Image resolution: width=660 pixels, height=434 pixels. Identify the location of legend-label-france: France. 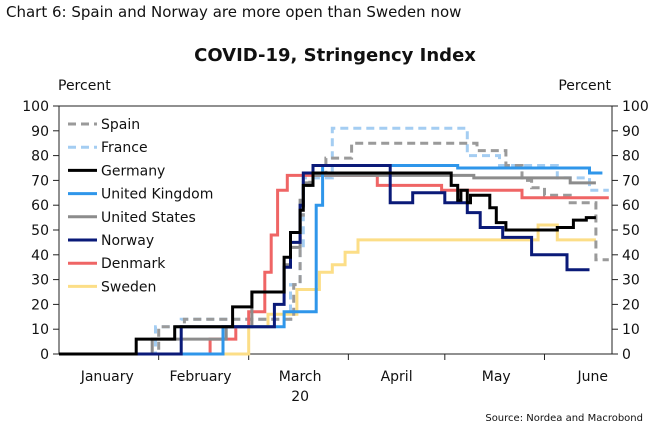
(124, 148).